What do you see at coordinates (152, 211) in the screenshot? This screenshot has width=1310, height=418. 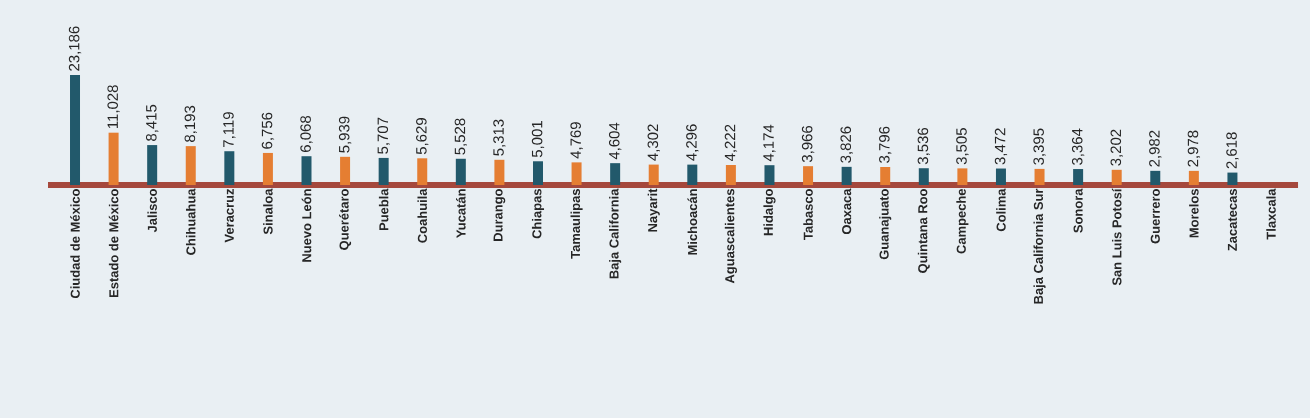 I see `x-tick-label: Jalisco` at bounding box center [152, 211].